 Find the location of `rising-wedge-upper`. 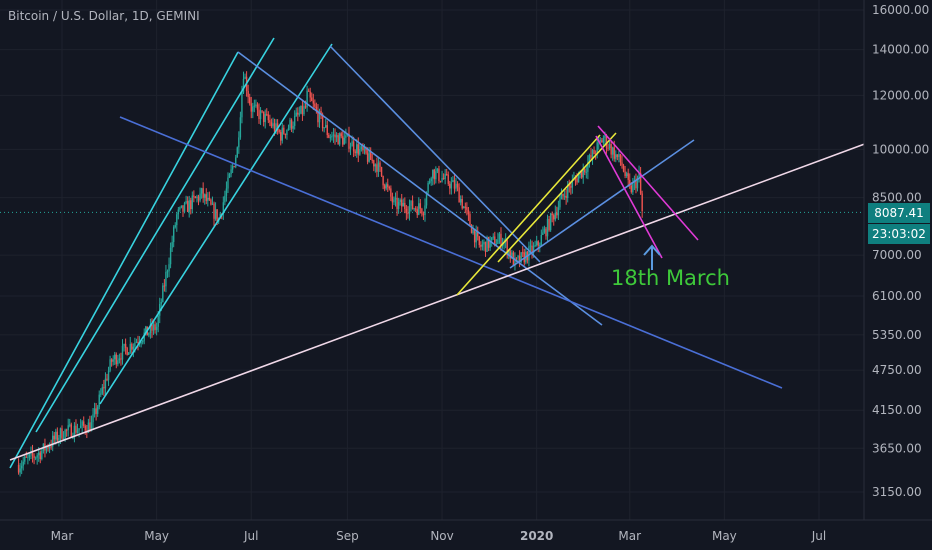

rising-wedge-upper is located at coordinates (557, 197).